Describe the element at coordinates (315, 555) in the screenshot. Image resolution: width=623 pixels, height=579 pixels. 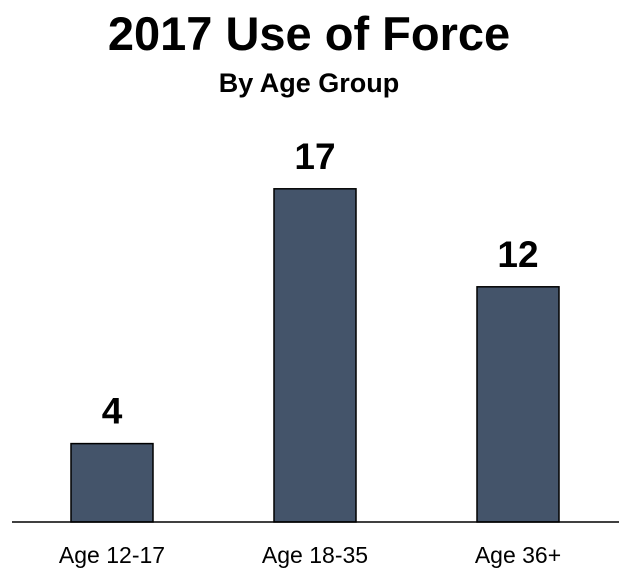
I see `category-label-2: Age 18-35` at that location.